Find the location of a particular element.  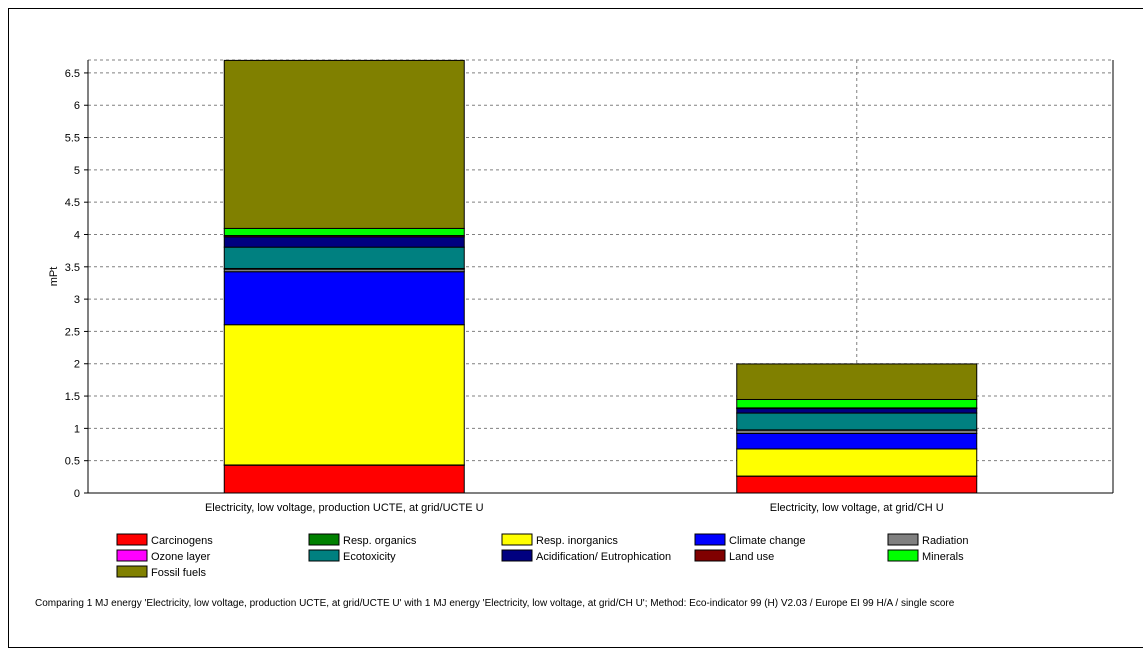

legend-label: Climate change is located at coordinates (767, 541).